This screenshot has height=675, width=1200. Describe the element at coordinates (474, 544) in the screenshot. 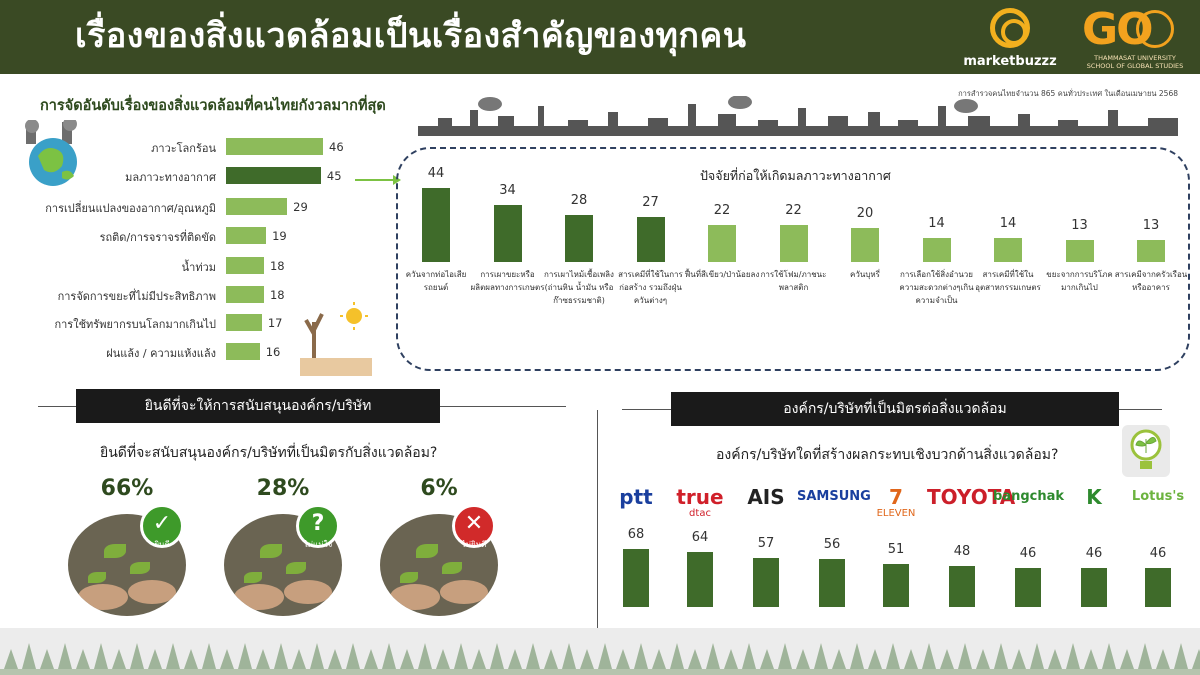

I see `support-caption: ไม่ยินดี` at that location.